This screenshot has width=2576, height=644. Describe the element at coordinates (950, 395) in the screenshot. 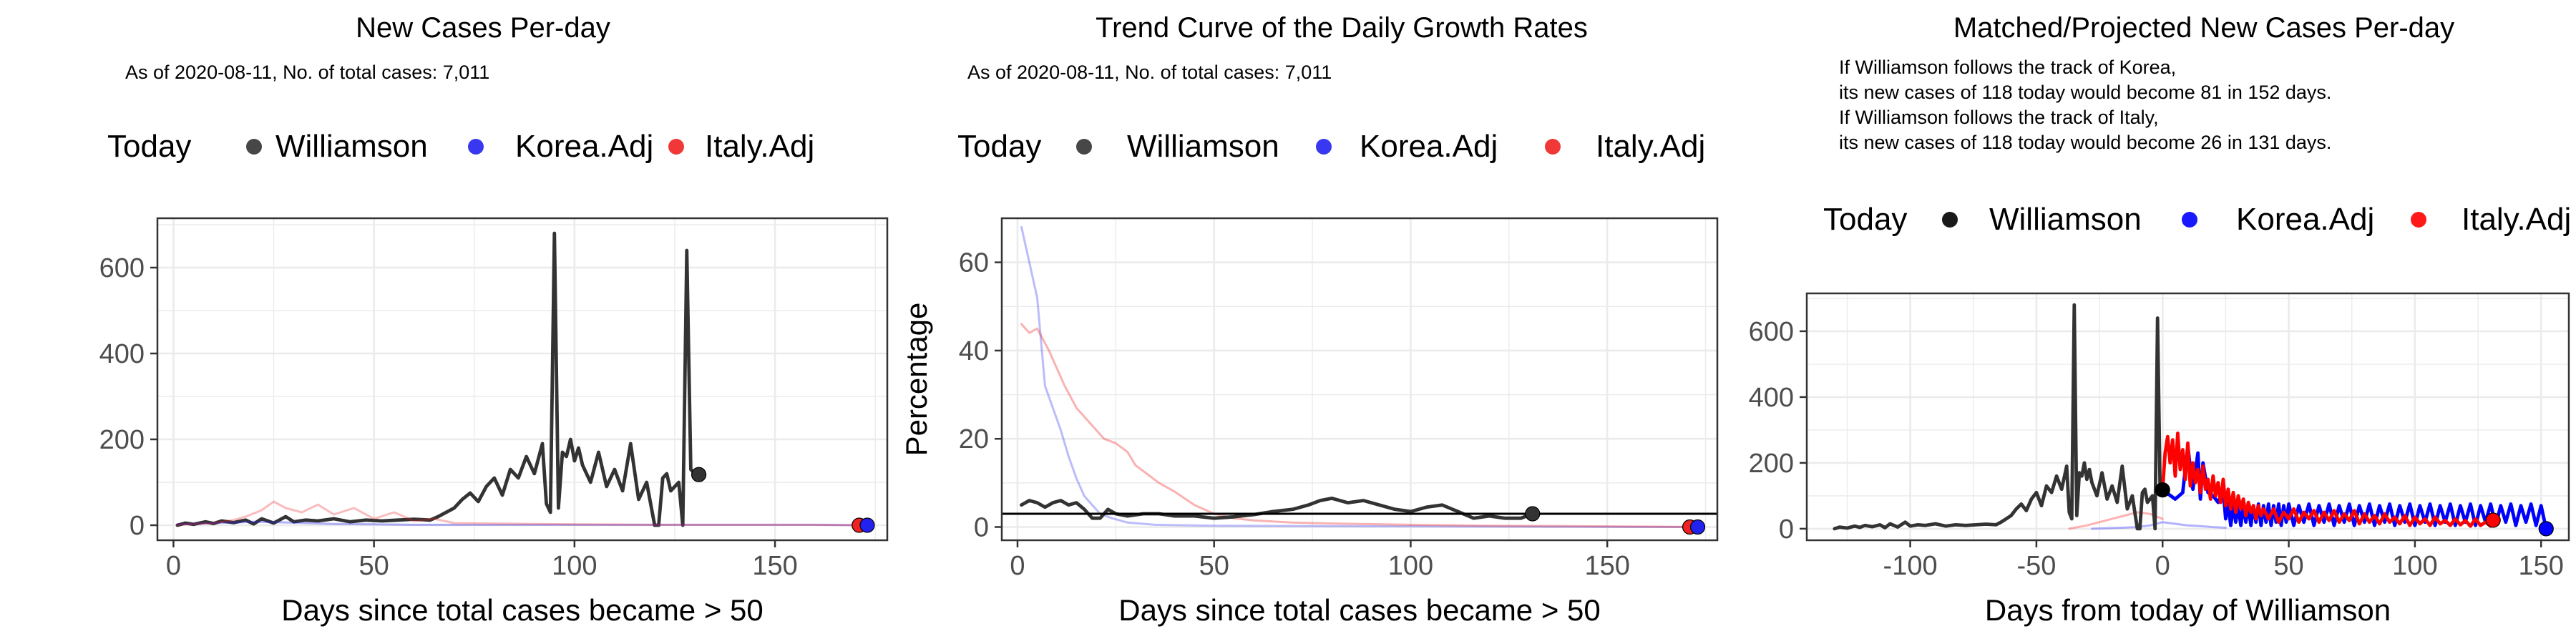

I see `y-axis: 0 20 40 60 Percentage` at that location.